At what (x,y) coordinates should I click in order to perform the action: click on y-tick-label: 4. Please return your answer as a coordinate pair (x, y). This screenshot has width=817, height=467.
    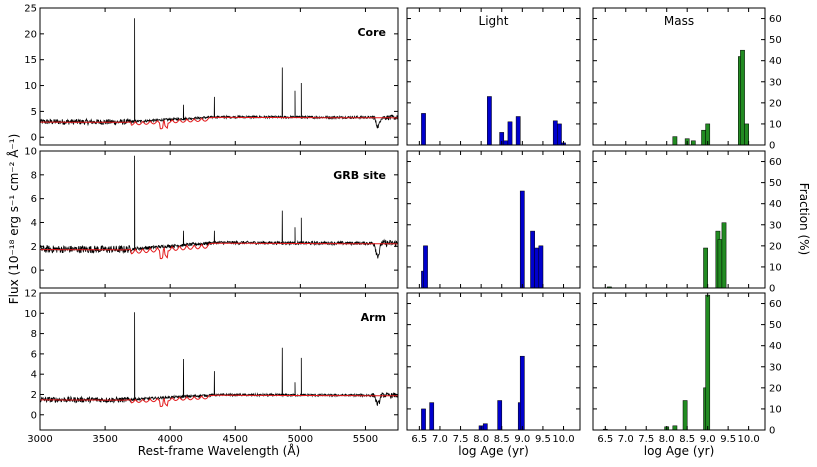
    Looking at the image, I should click on (34, 223).